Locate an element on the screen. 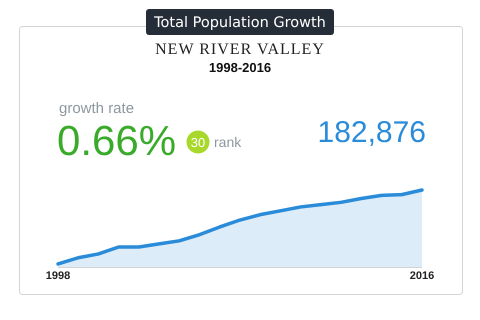 Image resolution: width=480 pixels, height=320 pixels. text: 0.66% is located at coordinates (116, 140).